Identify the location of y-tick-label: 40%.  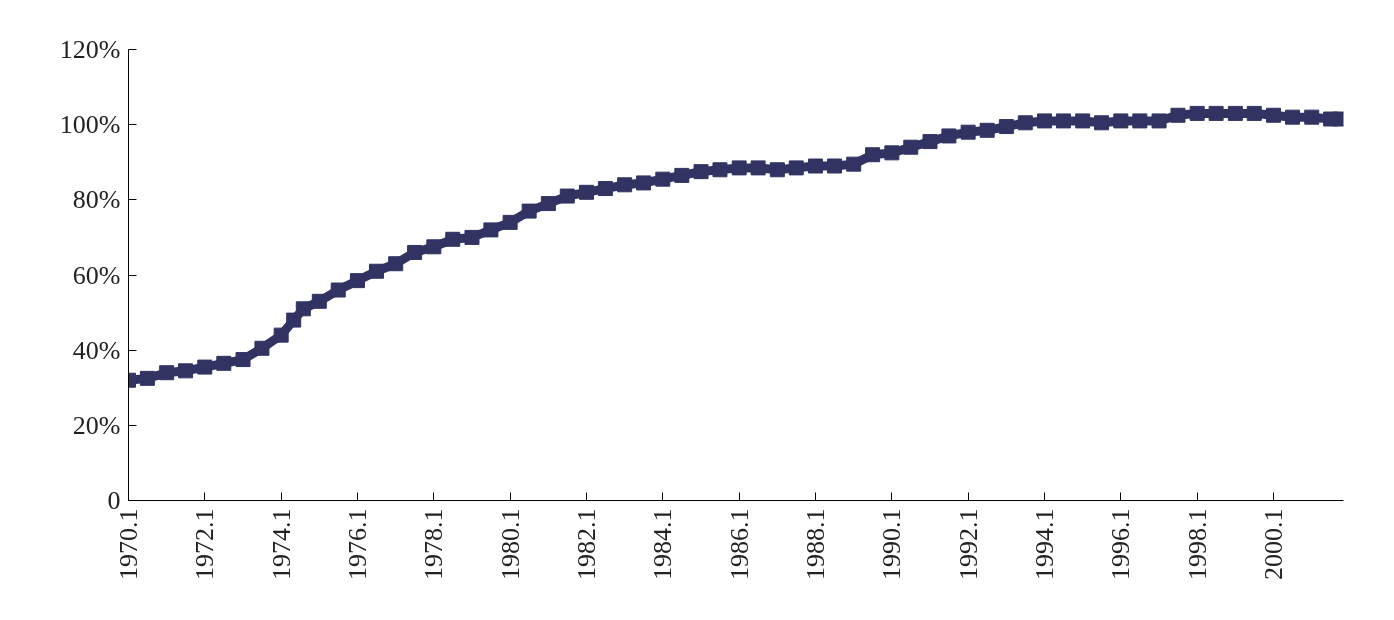
(96, 350).